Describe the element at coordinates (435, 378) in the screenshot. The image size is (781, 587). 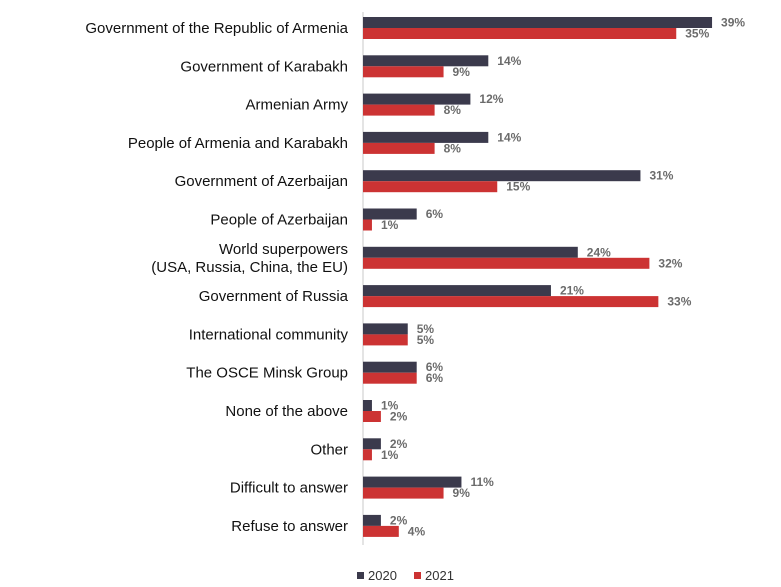
I see `value-label-2021: 6%` at that location.